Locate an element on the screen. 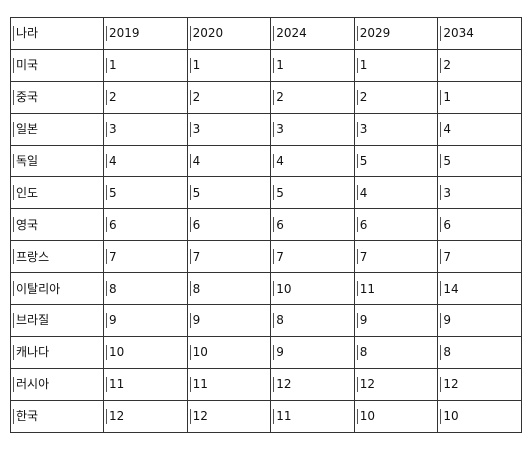 This screenshot has height=456, width=530. table-row: 브라질 9 9 8 9 9 is located at coordinates (266, 320).